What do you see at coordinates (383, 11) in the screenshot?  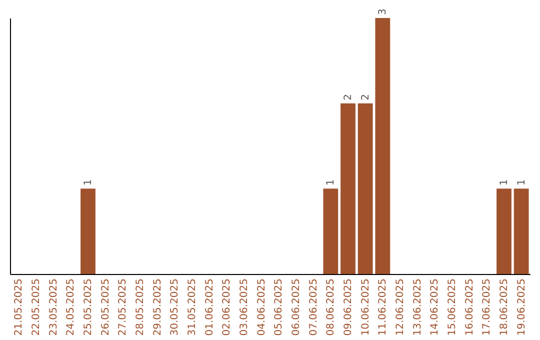 I see `data-label: 3` at bounding box center [383, 11].